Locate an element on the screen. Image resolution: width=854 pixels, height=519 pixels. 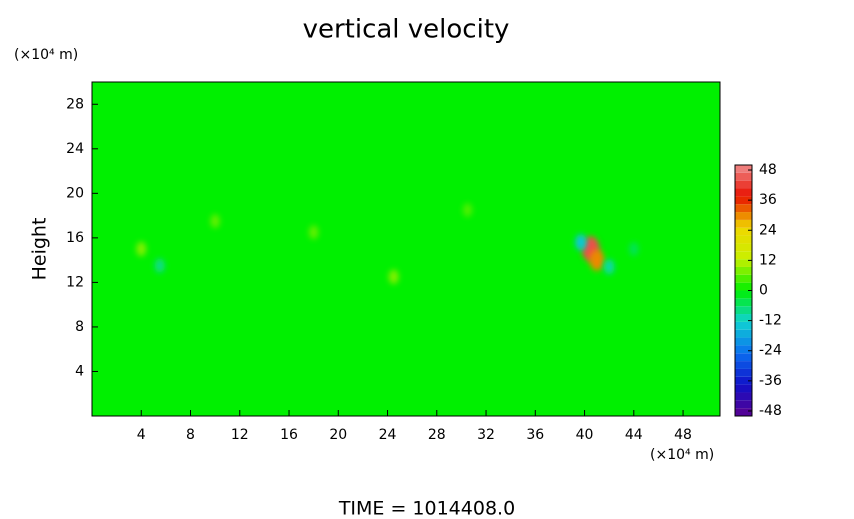
y-tick-label: 8 is located at coordinates (79, 327).